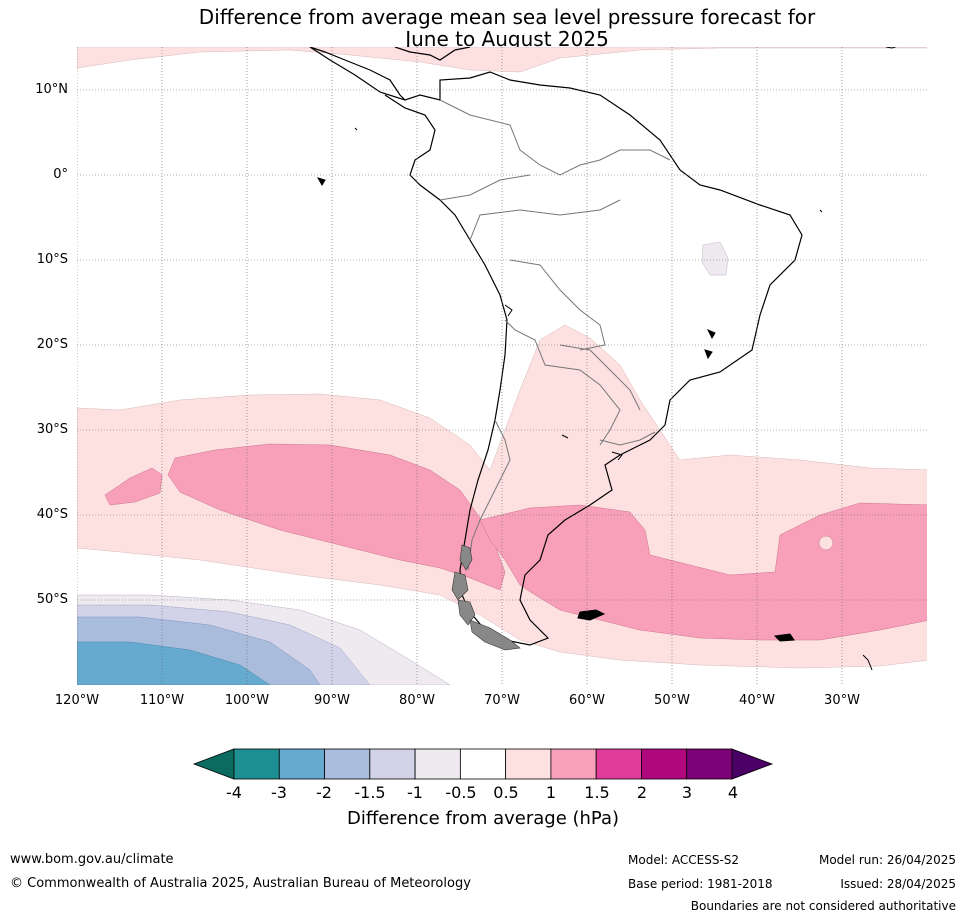  Describe the element at coordinates (324, 792) in the screenshot. I see `colorbar-tick: -2` at that location.